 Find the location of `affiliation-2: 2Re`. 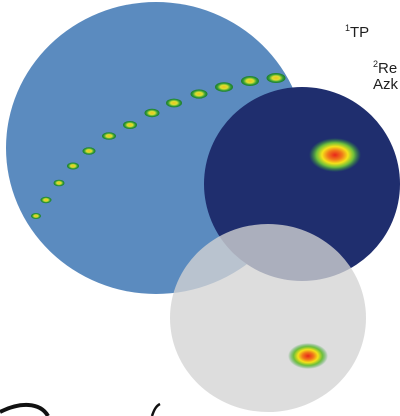

affiliation-2: 2Re is located at coordinates (385, 68).